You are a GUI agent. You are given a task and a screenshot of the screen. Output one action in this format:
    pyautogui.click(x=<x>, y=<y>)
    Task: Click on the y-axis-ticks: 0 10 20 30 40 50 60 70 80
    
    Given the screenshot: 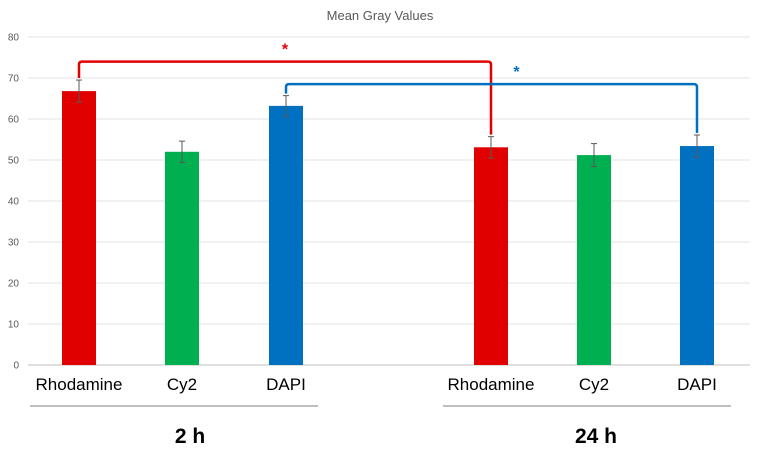 What is the action you would take?
    pyautogui.click(x=14, y=202)
    